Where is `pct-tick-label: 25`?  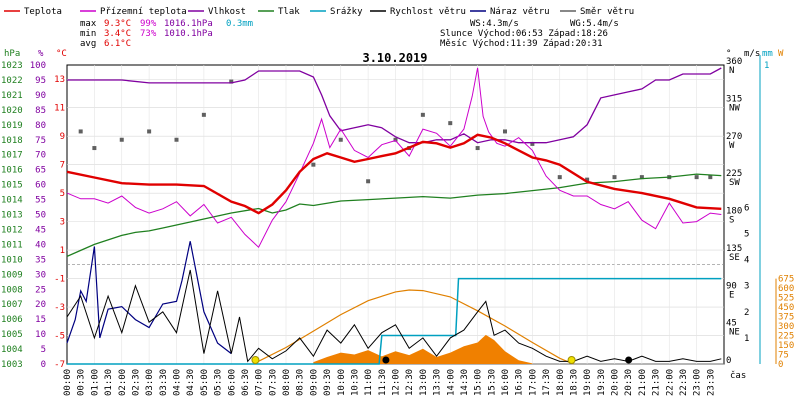
pct-tick-label: 25 is located at coordinates (40, 290).